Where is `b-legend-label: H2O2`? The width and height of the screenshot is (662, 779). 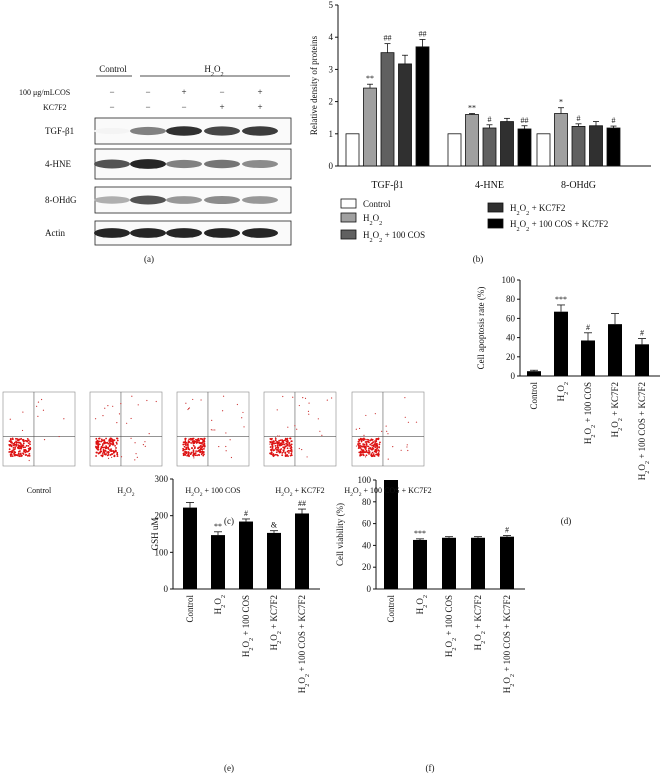
b-legend-label: H2O2 is located at coordinates (372, 220).